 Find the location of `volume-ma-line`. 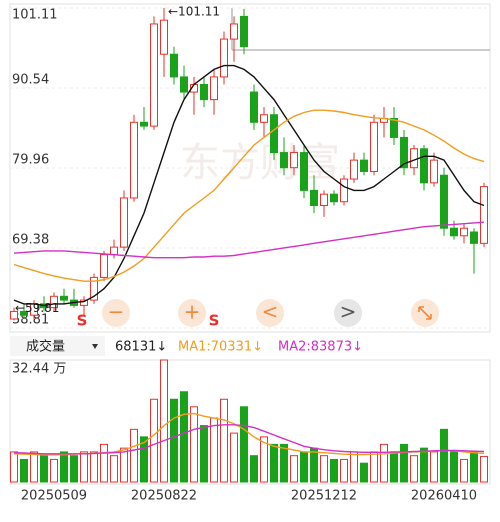

volume-ma-line is located at coordinates (249, 439).